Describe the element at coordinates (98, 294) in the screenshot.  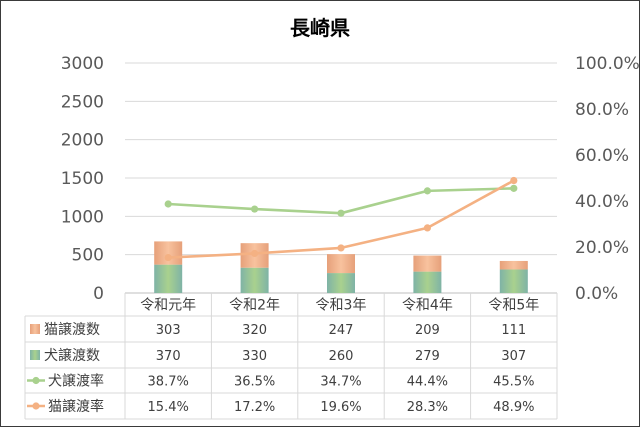
I see `y-tick-label: 0` at that location.